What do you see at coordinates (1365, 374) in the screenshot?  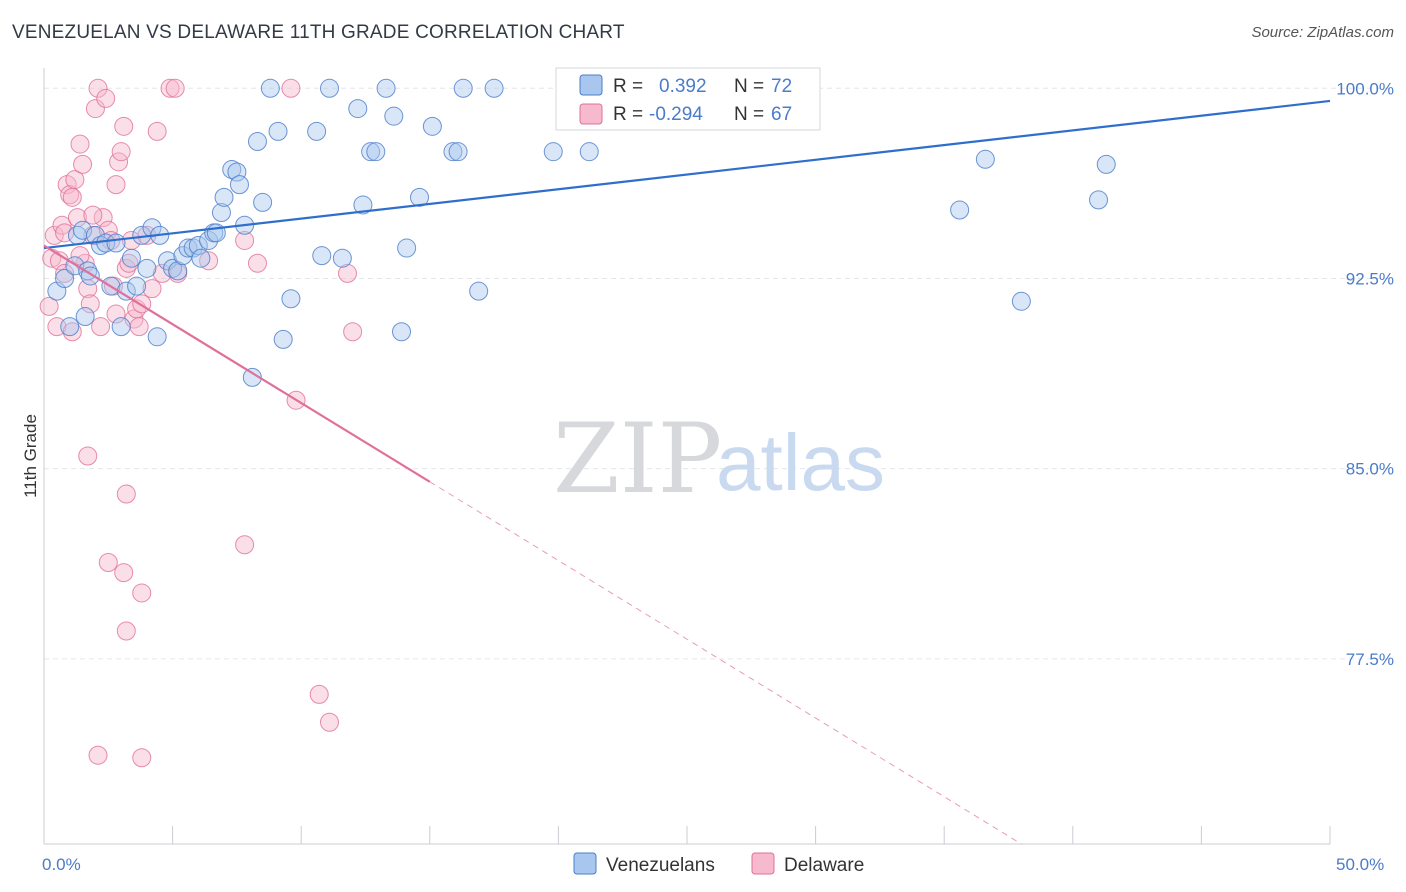 I see `y-tick-labels: 77.5% 85.0% 92.5% 100.0%` at bounding box center [1365, 374].